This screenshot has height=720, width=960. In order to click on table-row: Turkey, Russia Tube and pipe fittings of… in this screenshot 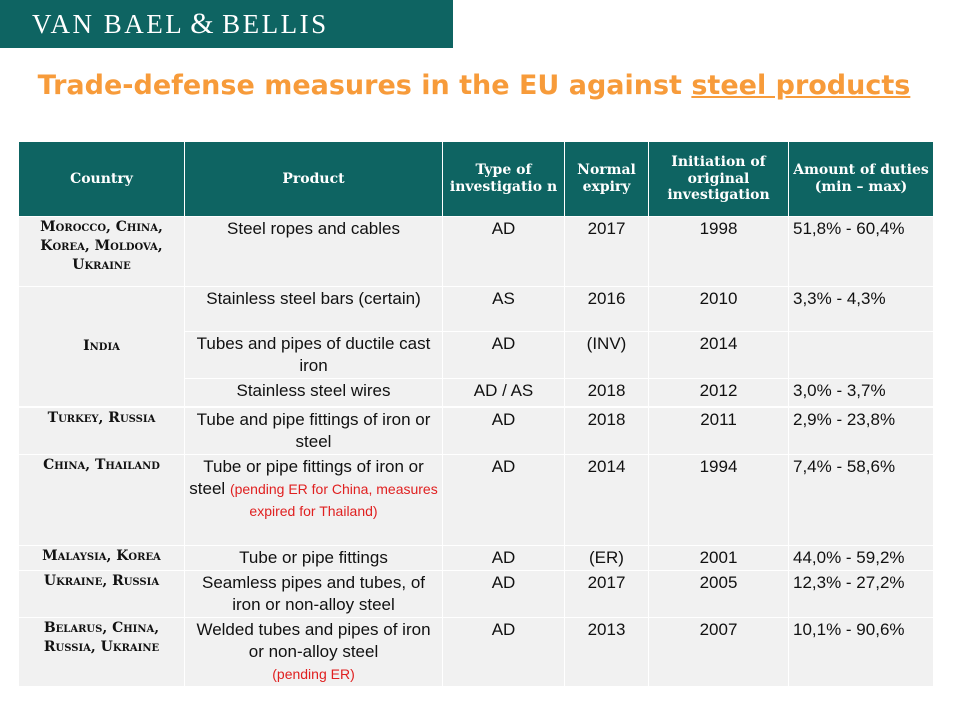, I will do `click(476, 430)`.